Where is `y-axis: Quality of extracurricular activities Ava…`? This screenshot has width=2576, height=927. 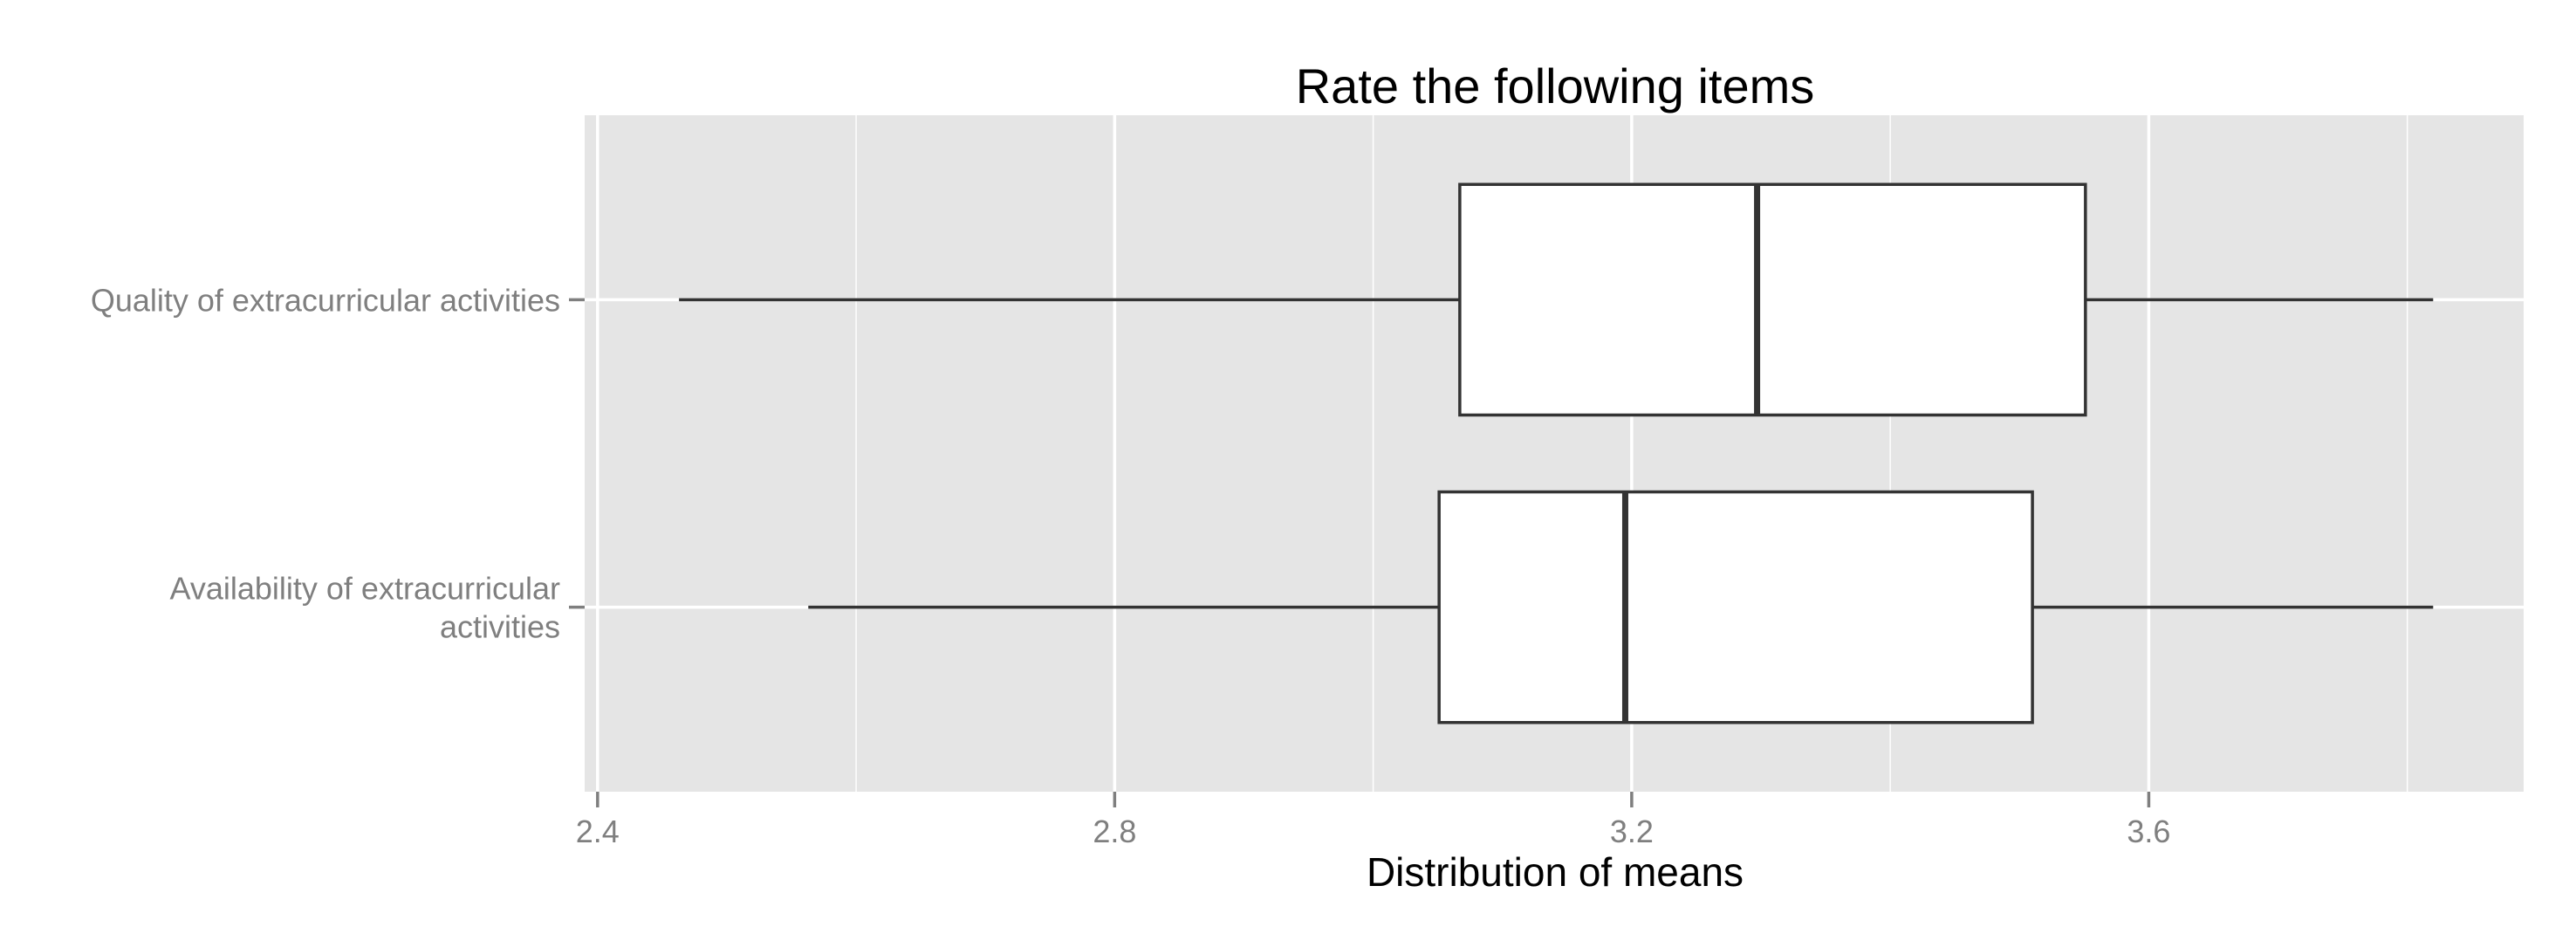 y-axis: Quality of extracurricular activities Ava… is located at coordinates (338, 463).